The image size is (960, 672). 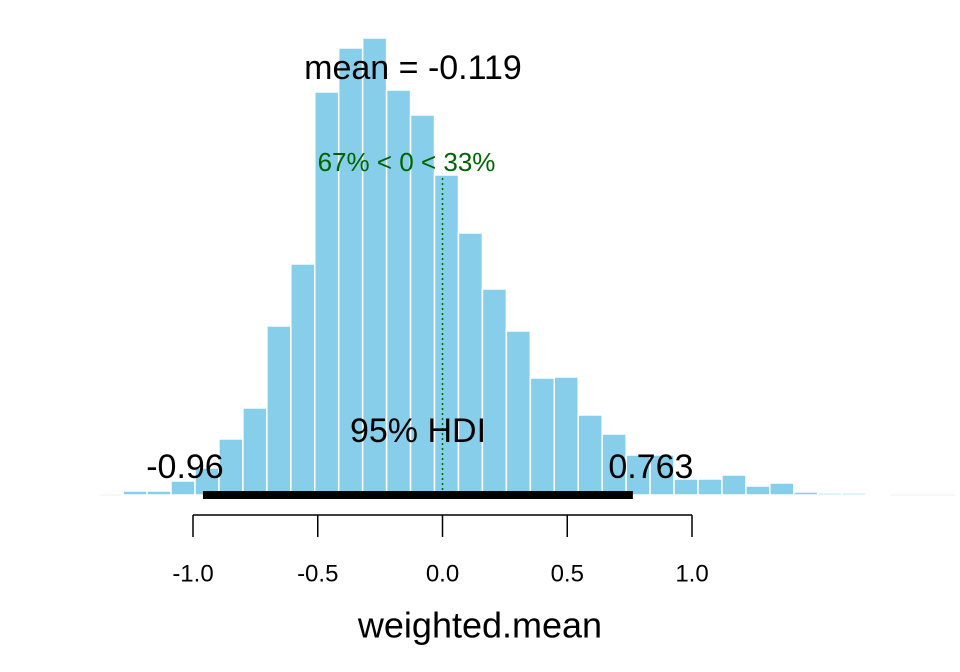 I want to click on hdi-high-label: 0.763, so click(x=650, y=467).